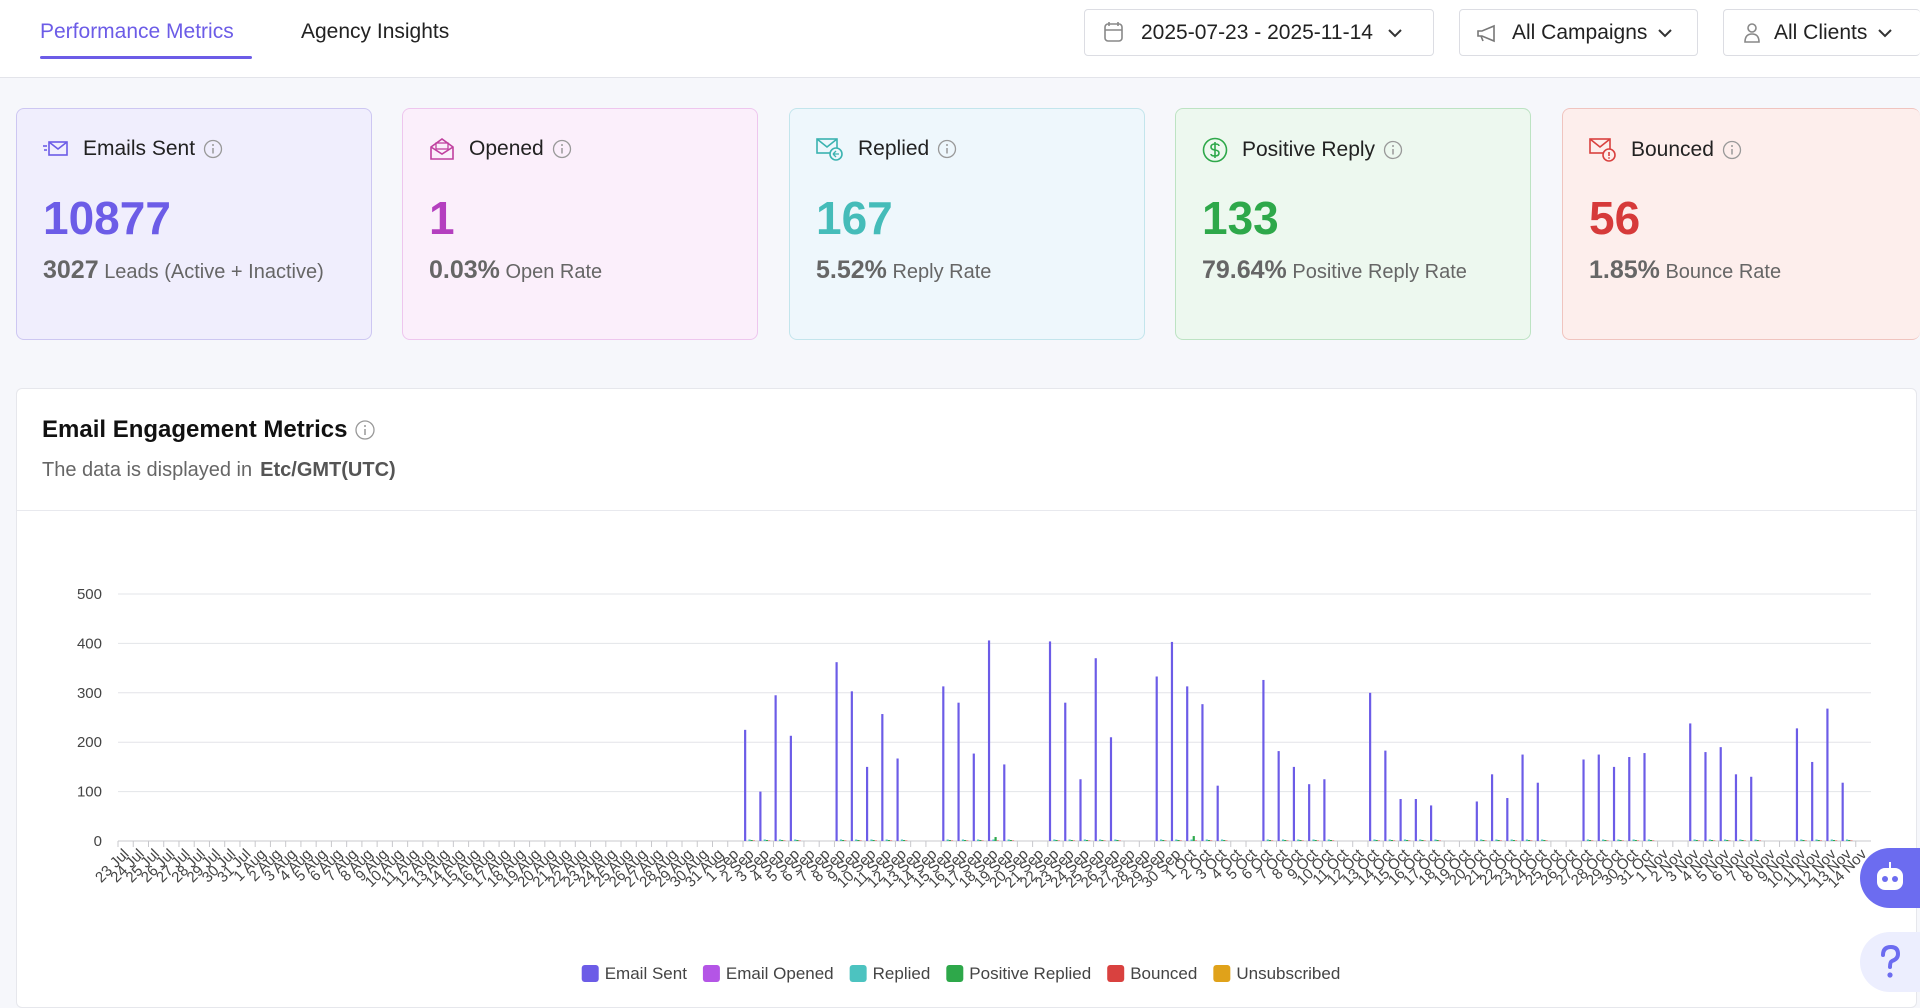 The height and width of the screenshot is (1008, 1920). I want to click on card-label: Bounced, so click(1672, 150).